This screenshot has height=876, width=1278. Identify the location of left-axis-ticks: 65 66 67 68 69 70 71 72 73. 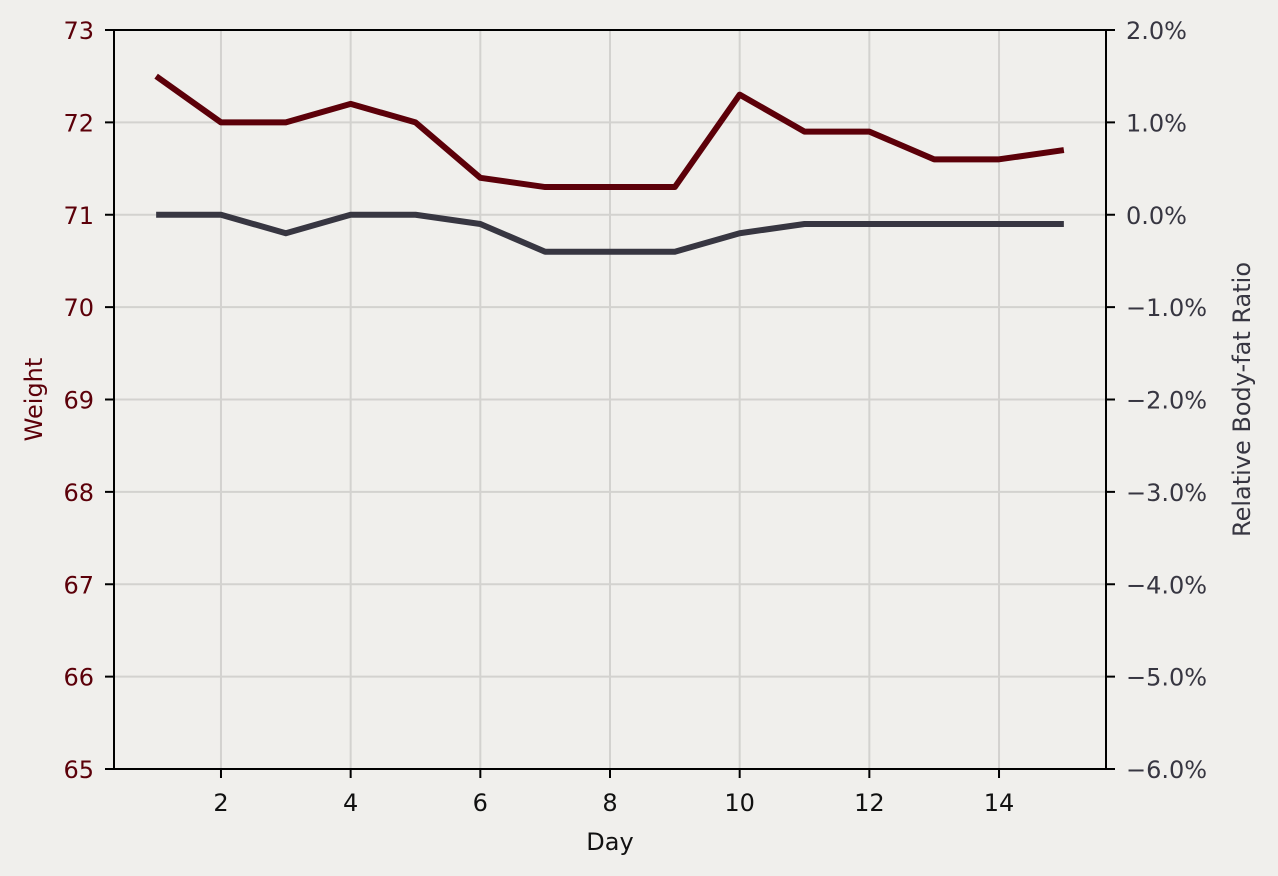
(88, 400).